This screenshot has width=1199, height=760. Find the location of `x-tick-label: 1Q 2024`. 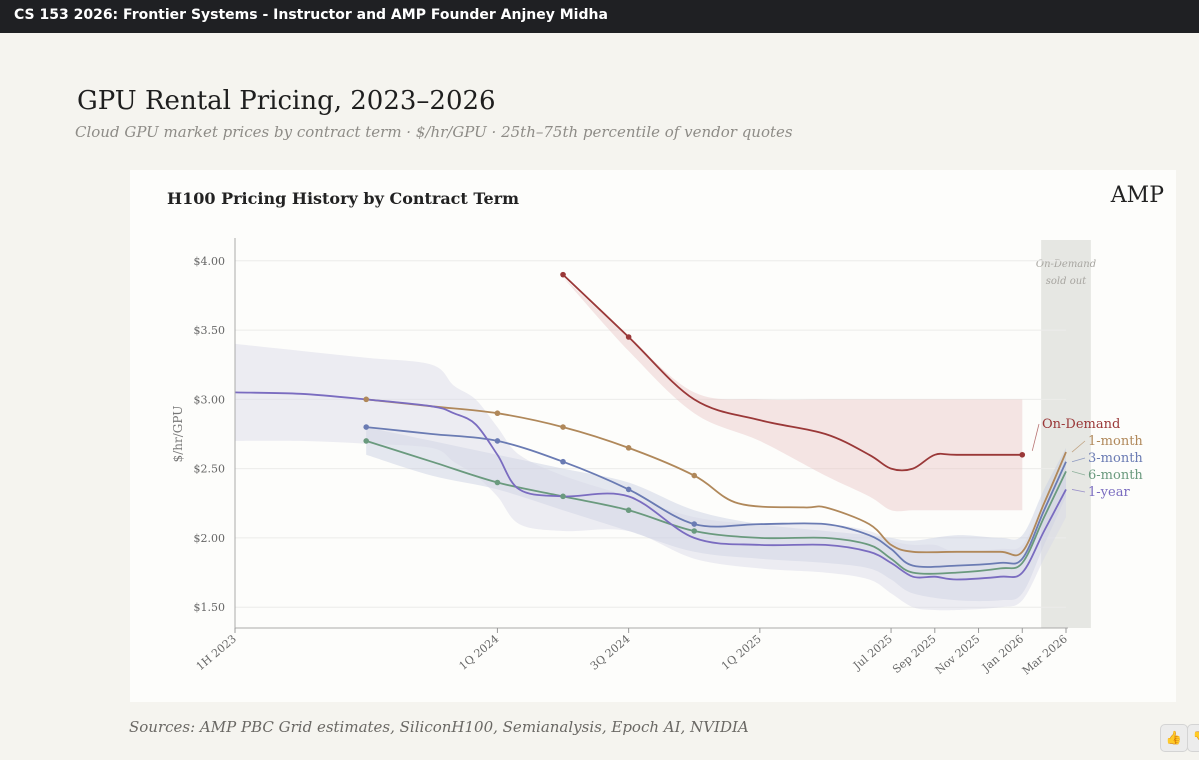

x-tick-label: 1Q 2024 is located at coordinates (479, 652).